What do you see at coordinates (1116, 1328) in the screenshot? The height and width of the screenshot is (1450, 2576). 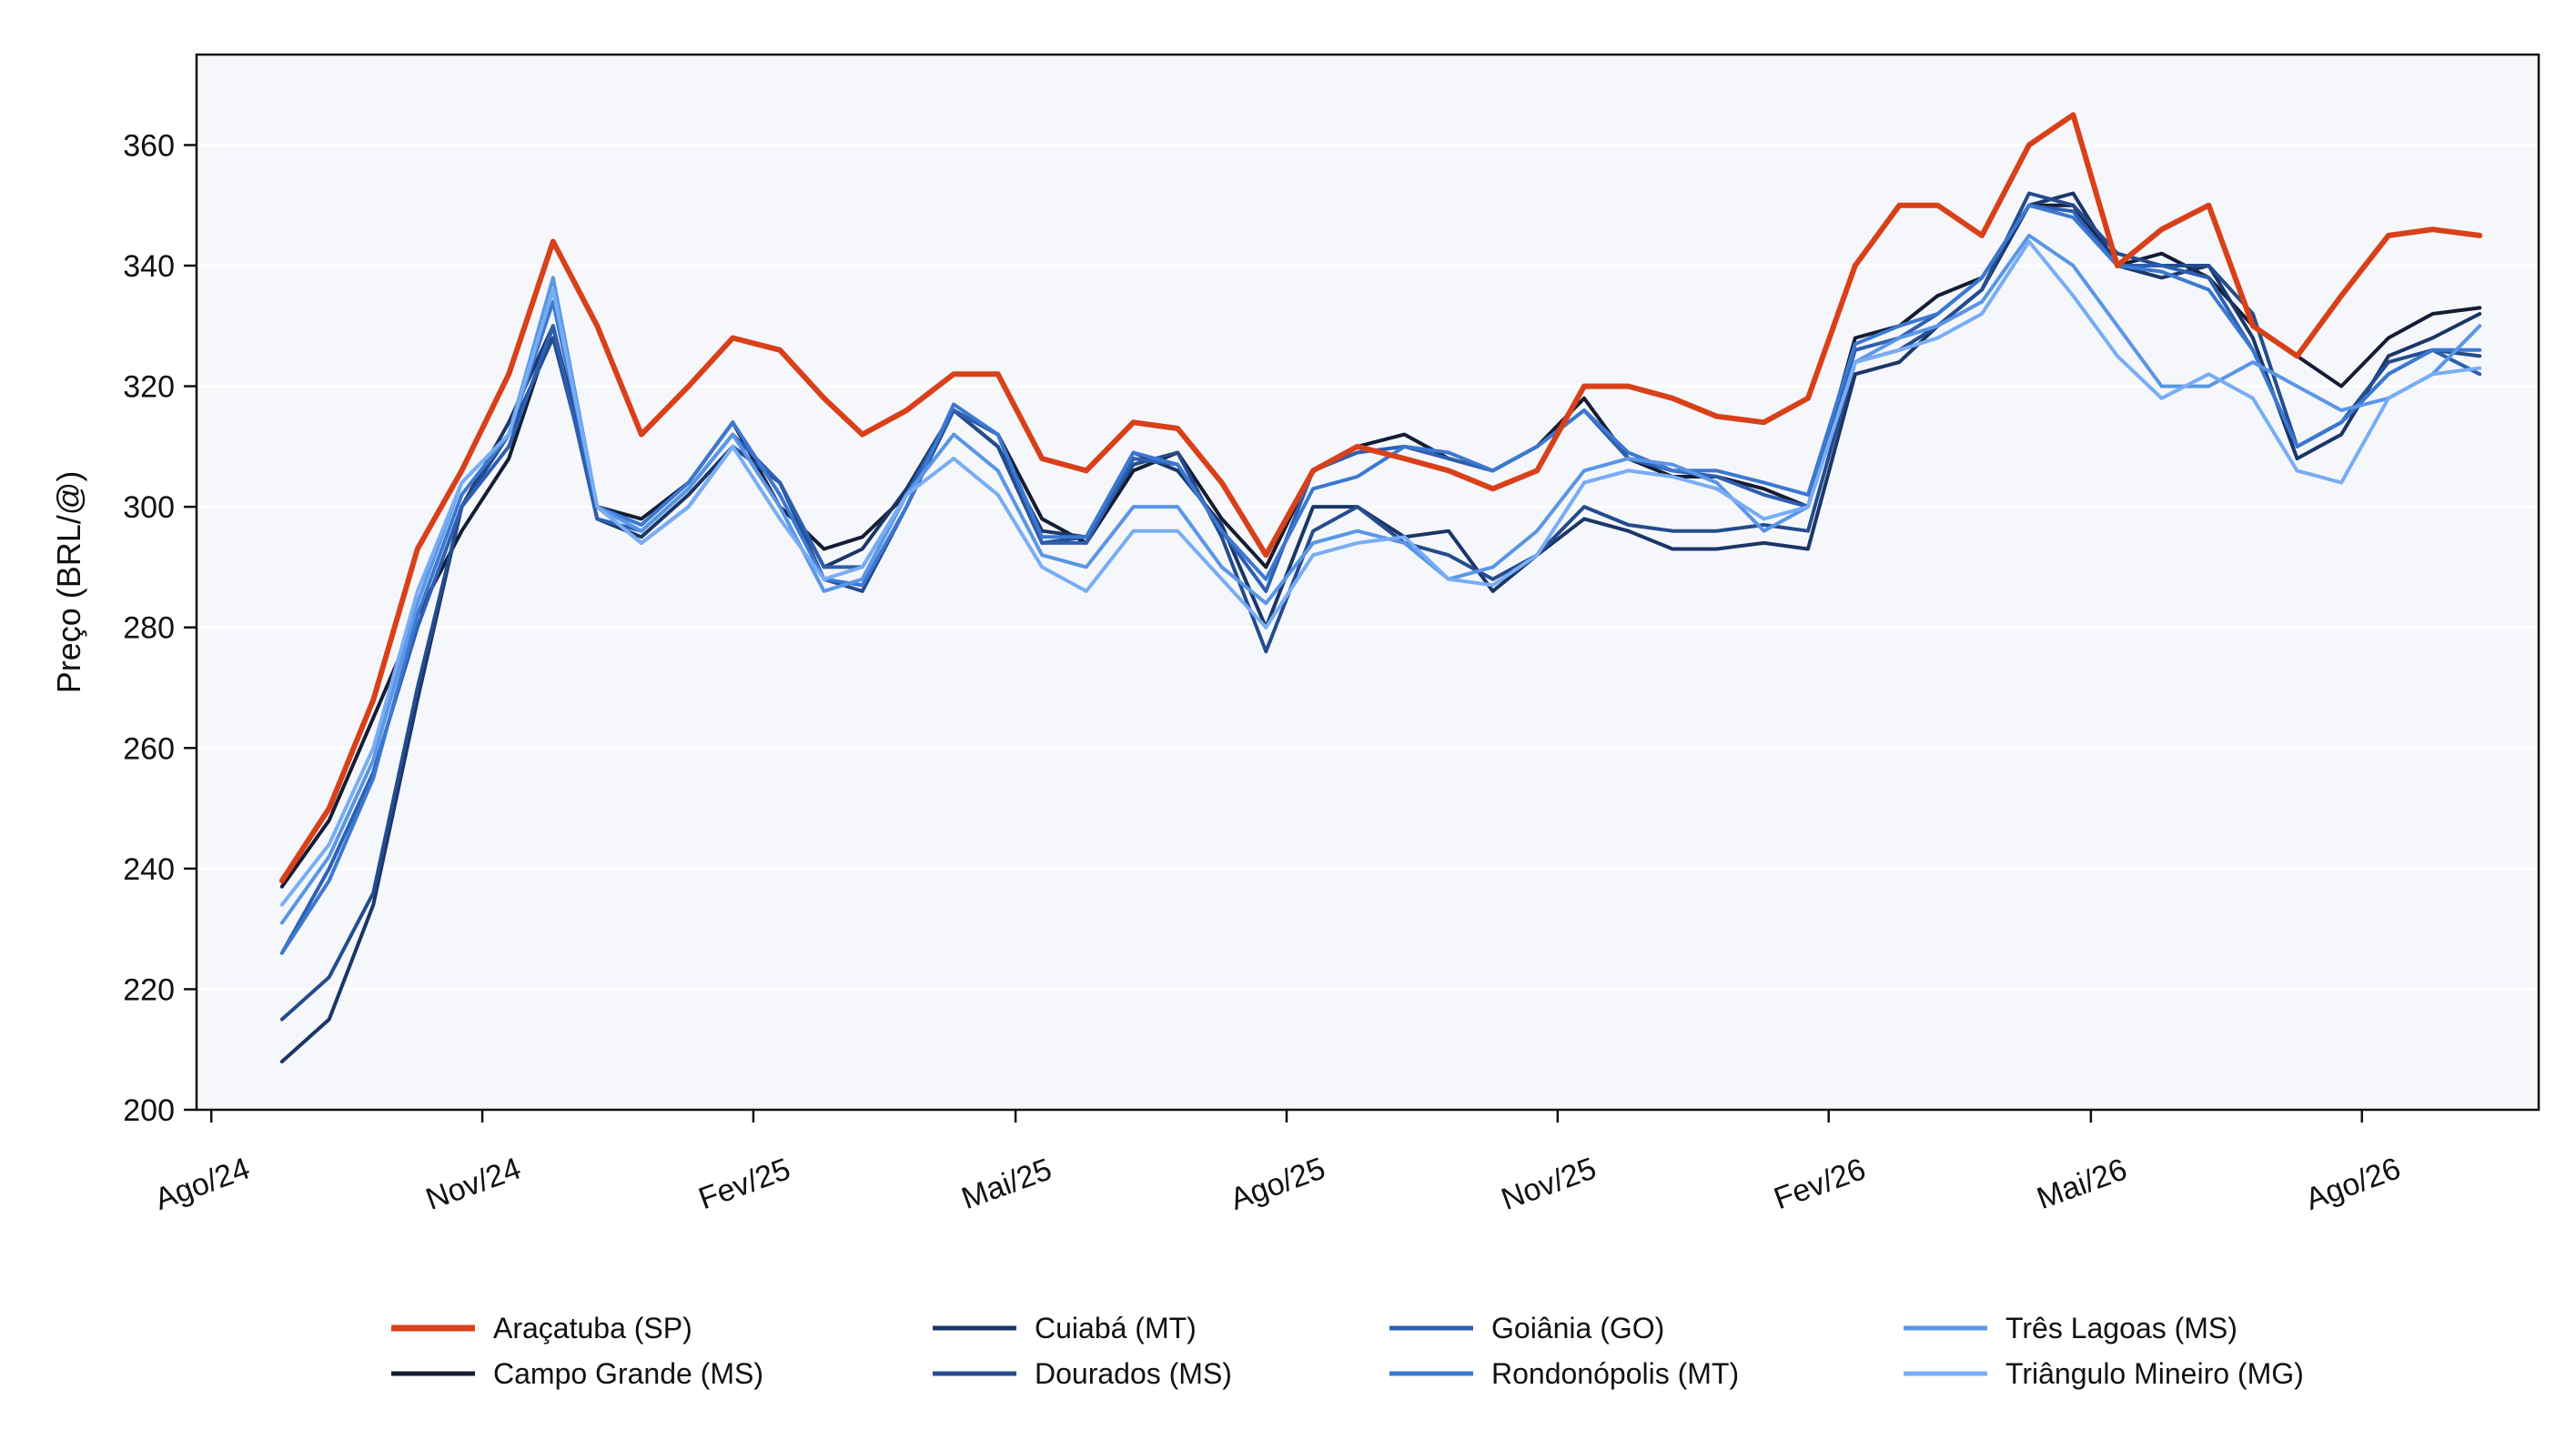 I see `legend-label: Cuiabá (MT)` at bounding box center [1116, 1328].